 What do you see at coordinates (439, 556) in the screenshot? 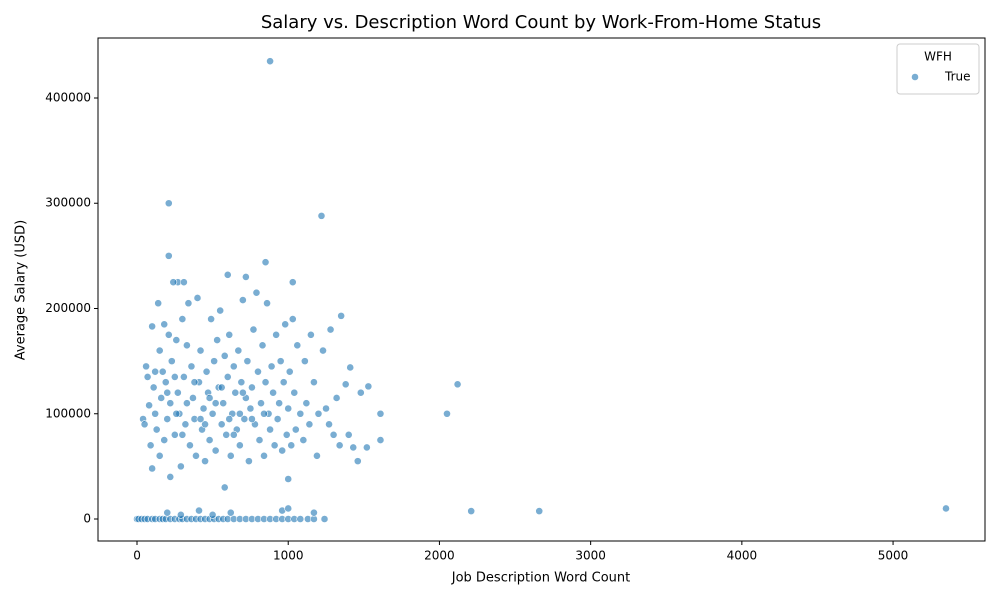
I see `x-tick-label: 2000` at bounding box center [439, 556].